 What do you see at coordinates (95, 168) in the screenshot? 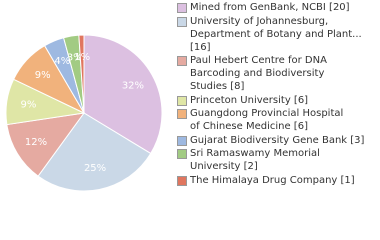
I see `slice-label: 25%` at bounding box center [95, 168].